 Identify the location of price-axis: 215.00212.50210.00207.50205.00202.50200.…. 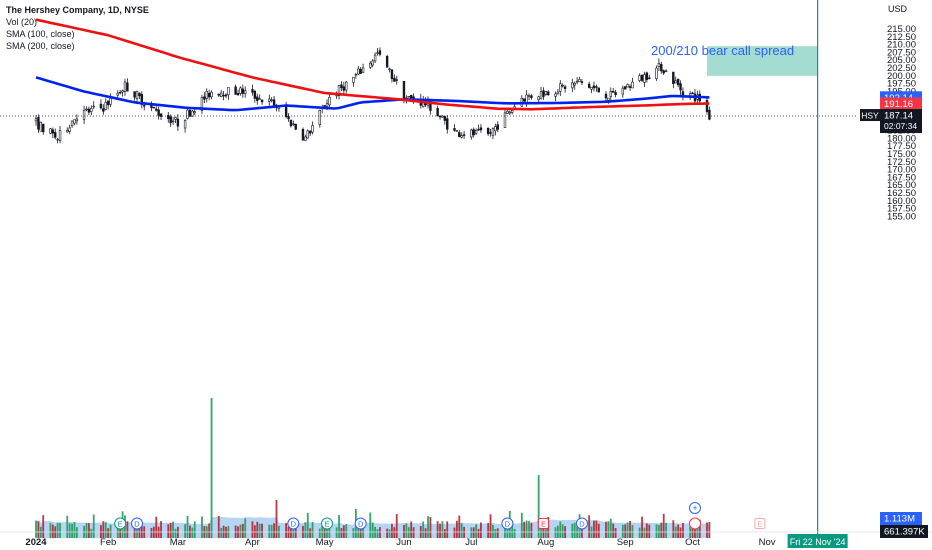
(895, 275).